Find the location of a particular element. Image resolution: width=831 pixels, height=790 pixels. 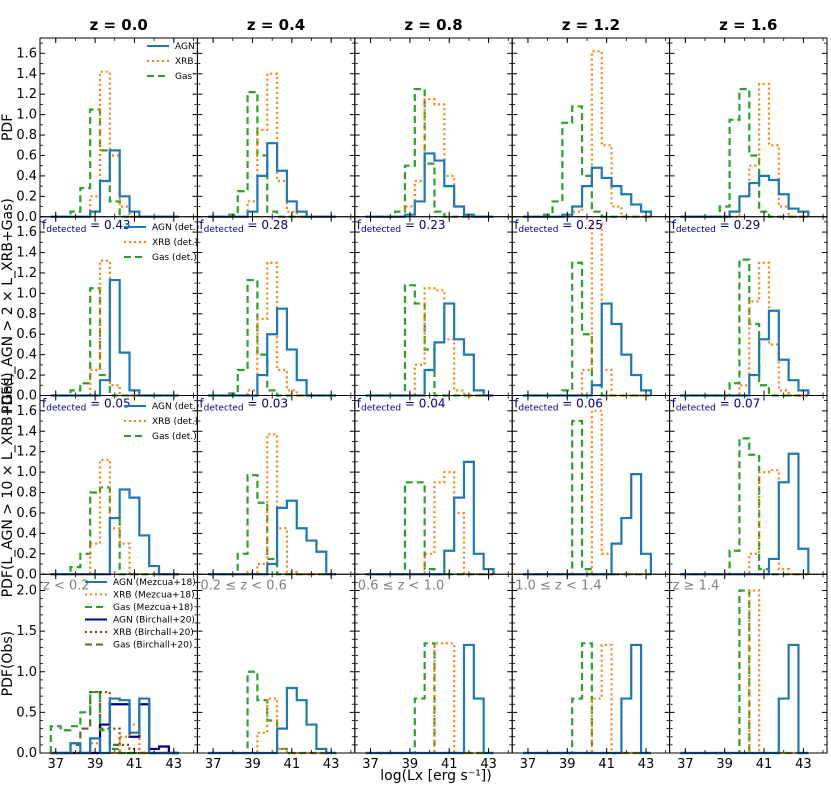

fdetected-label: fdetected = 0.43 is located at coordinates (86, 226).